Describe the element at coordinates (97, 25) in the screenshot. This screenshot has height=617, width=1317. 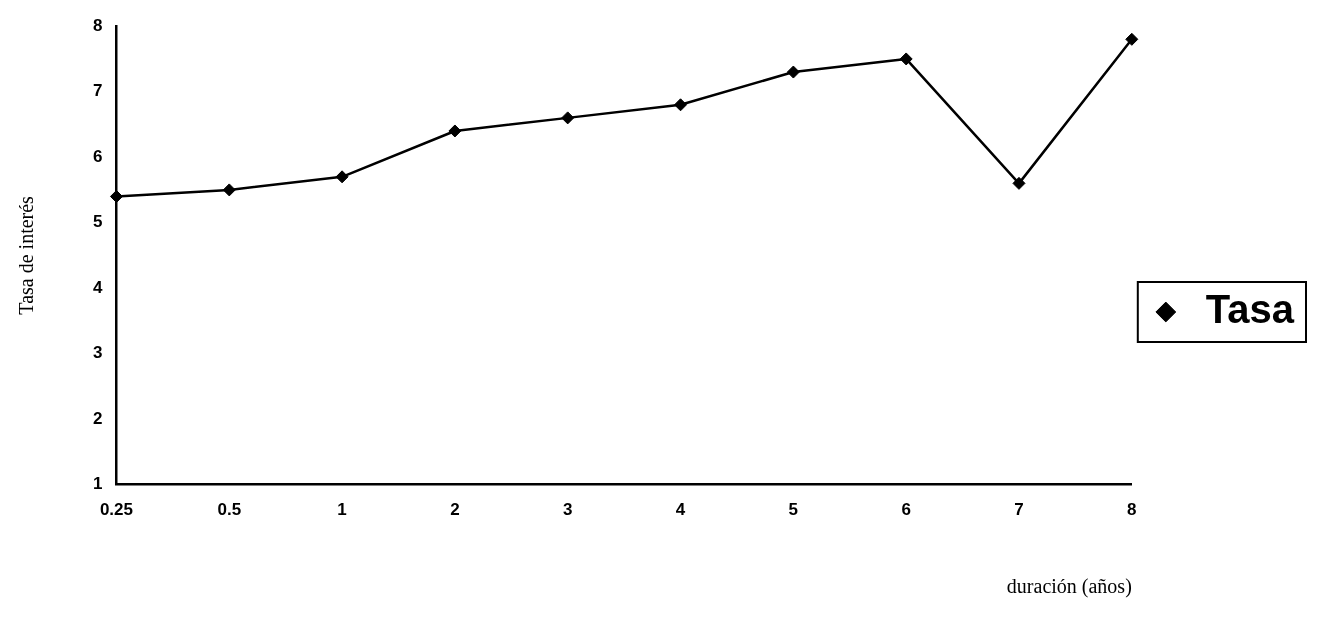
I see `y-tick-label: 8` at that location.